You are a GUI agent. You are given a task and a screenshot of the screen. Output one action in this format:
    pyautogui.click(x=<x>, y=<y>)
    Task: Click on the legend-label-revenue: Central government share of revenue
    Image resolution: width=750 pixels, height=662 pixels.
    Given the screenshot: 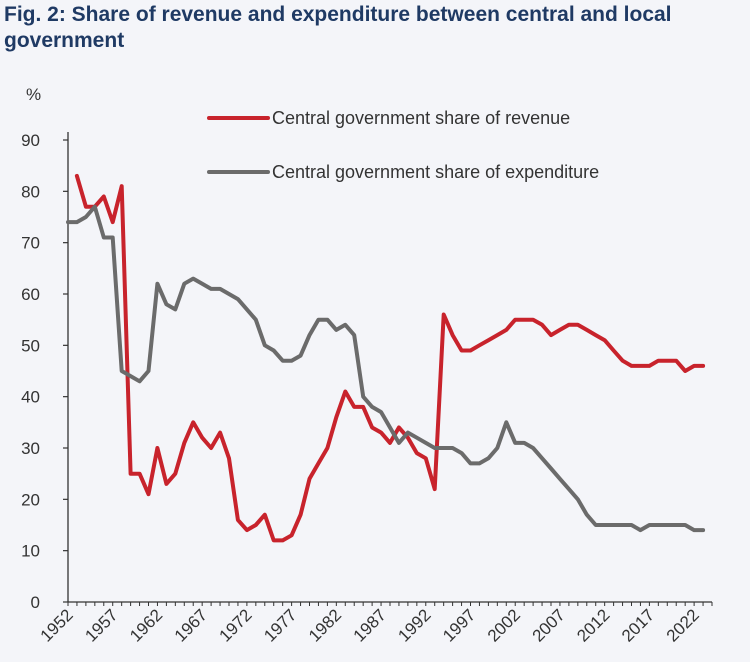 What is the action you would take?
    pyautogui.click(x=421, y=118)
    